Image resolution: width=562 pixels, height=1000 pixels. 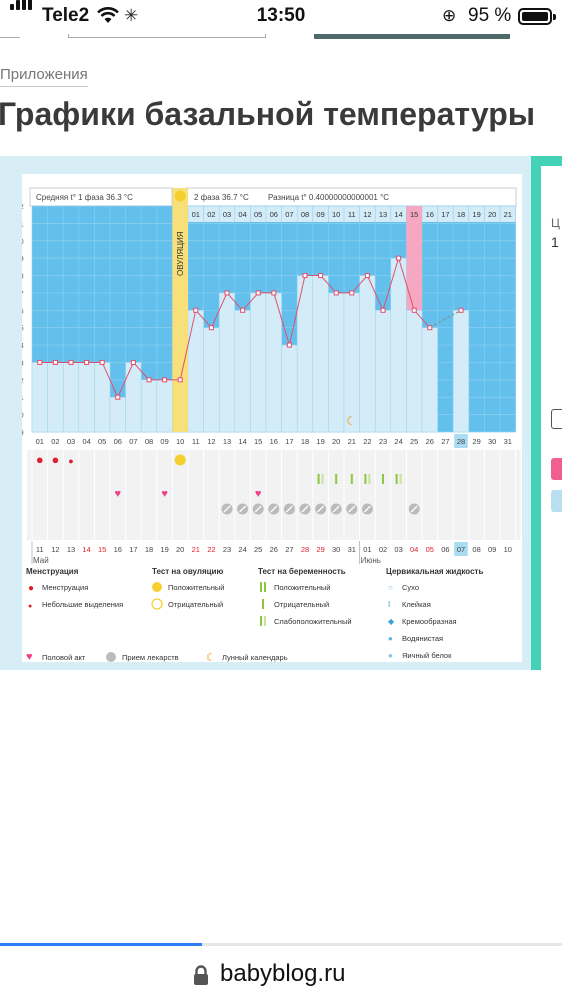 What do you see at coordinates (268, 114) in the screenshot?
I see `page-title: Графики базальной температуры` at bounding box center [268, 114].